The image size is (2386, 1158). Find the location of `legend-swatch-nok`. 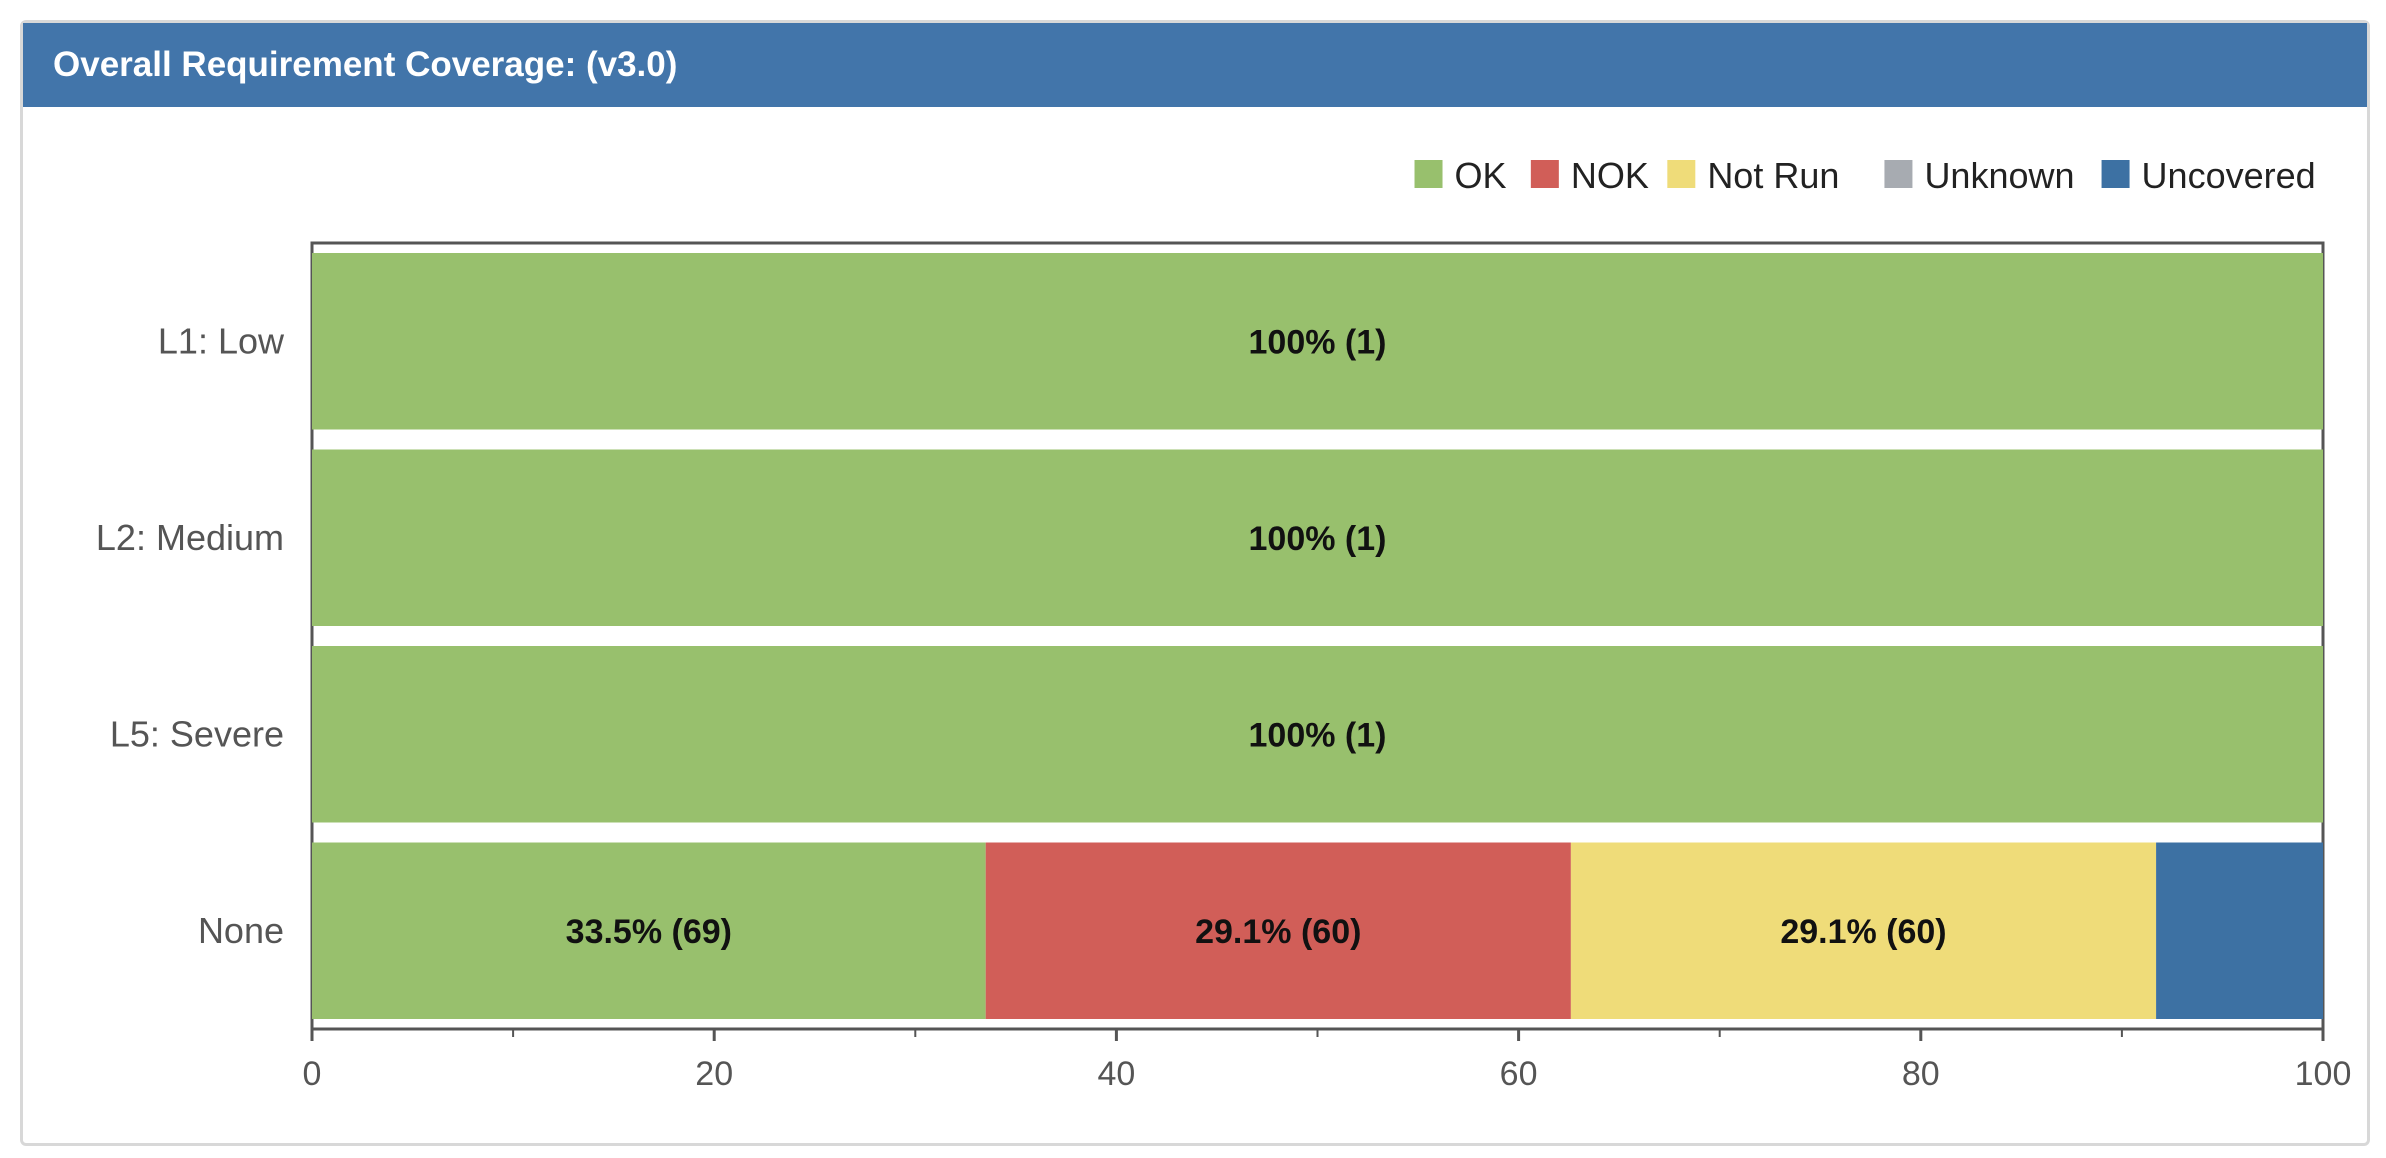

legend-swatch-nok is located at coordinates (1544, 174).